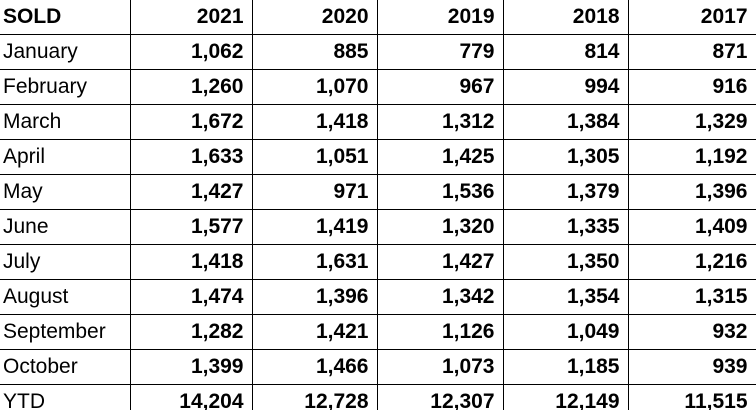 The image size is (756, 410). I want to click on table-row: January 1,062 885 779 814 871, so click(378, 52).